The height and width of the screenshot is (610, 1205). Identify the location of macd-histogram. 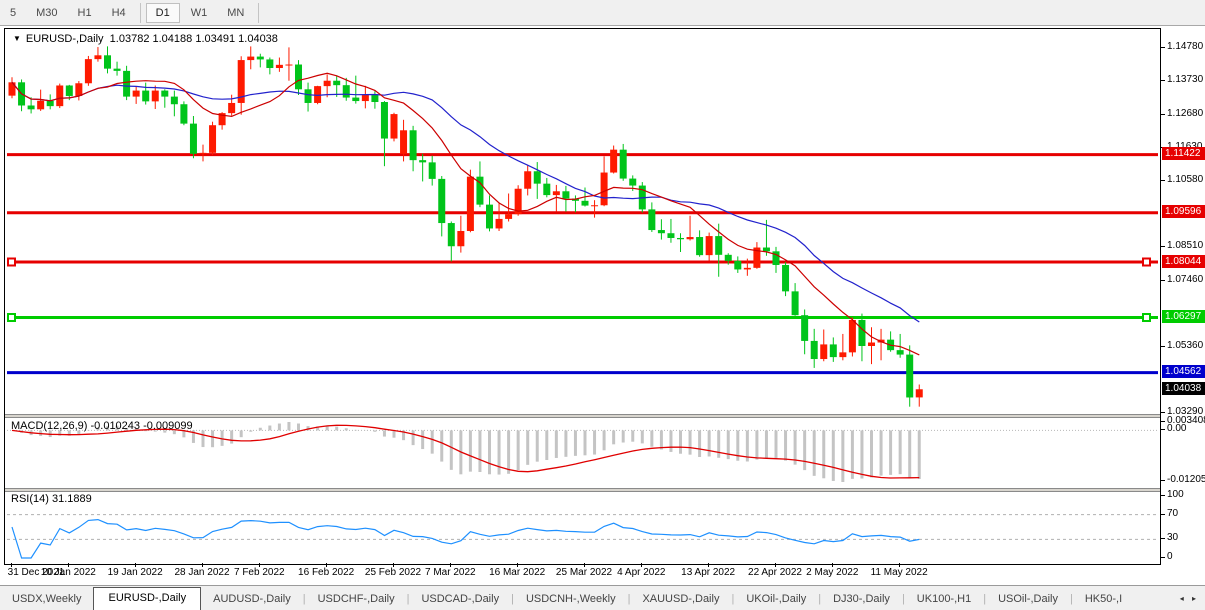
(470, 452).